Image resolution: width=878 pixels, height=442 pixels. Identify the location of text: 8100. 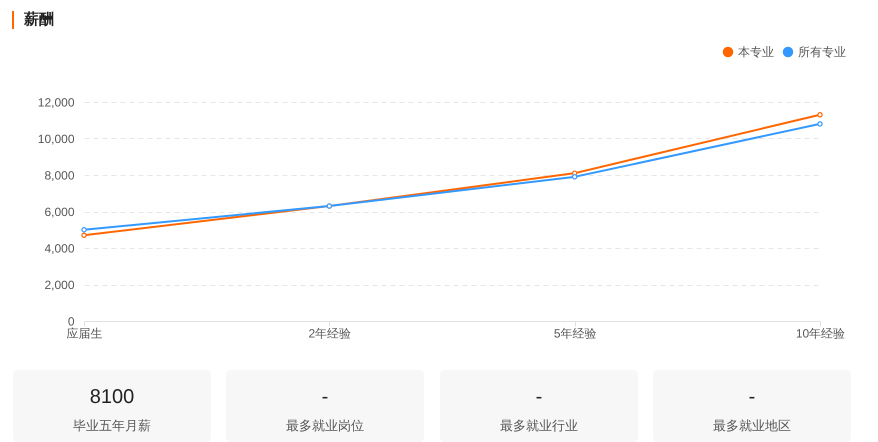
(112, 397).